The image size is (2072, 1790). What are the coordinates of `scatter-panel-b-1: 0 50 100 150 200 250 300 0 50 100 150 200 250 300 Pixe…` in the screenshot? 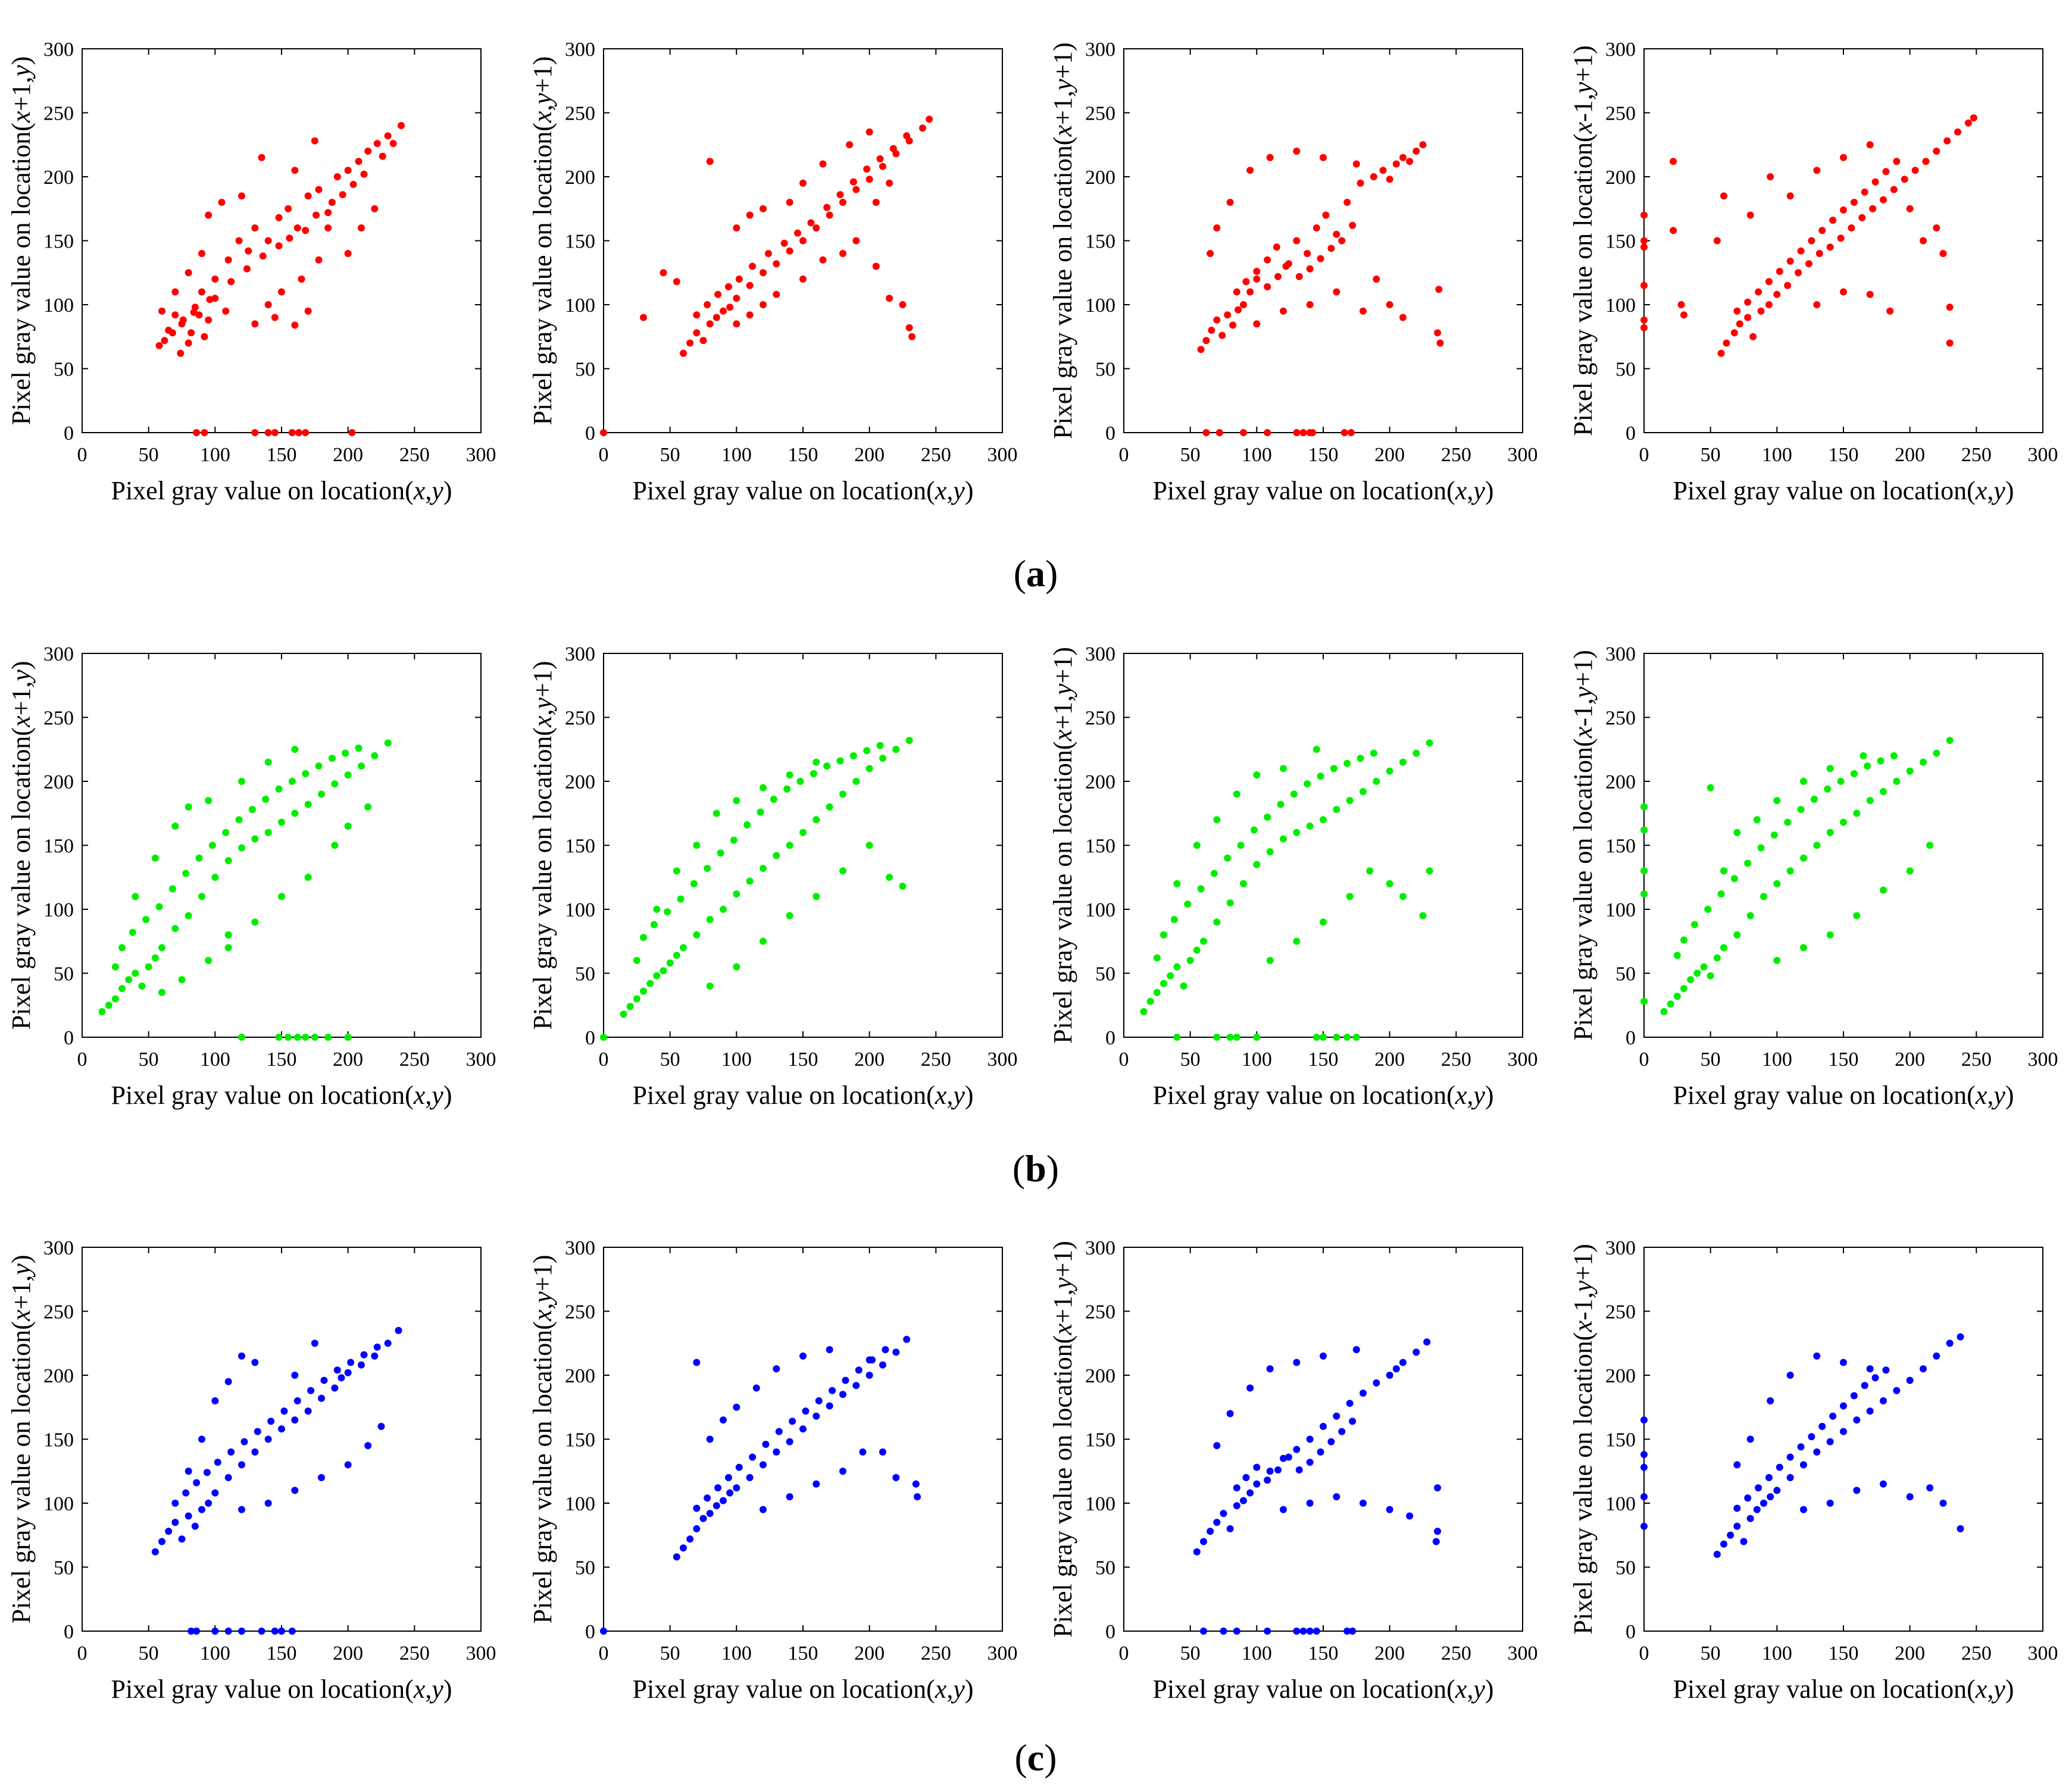 It's located at (252, 876).